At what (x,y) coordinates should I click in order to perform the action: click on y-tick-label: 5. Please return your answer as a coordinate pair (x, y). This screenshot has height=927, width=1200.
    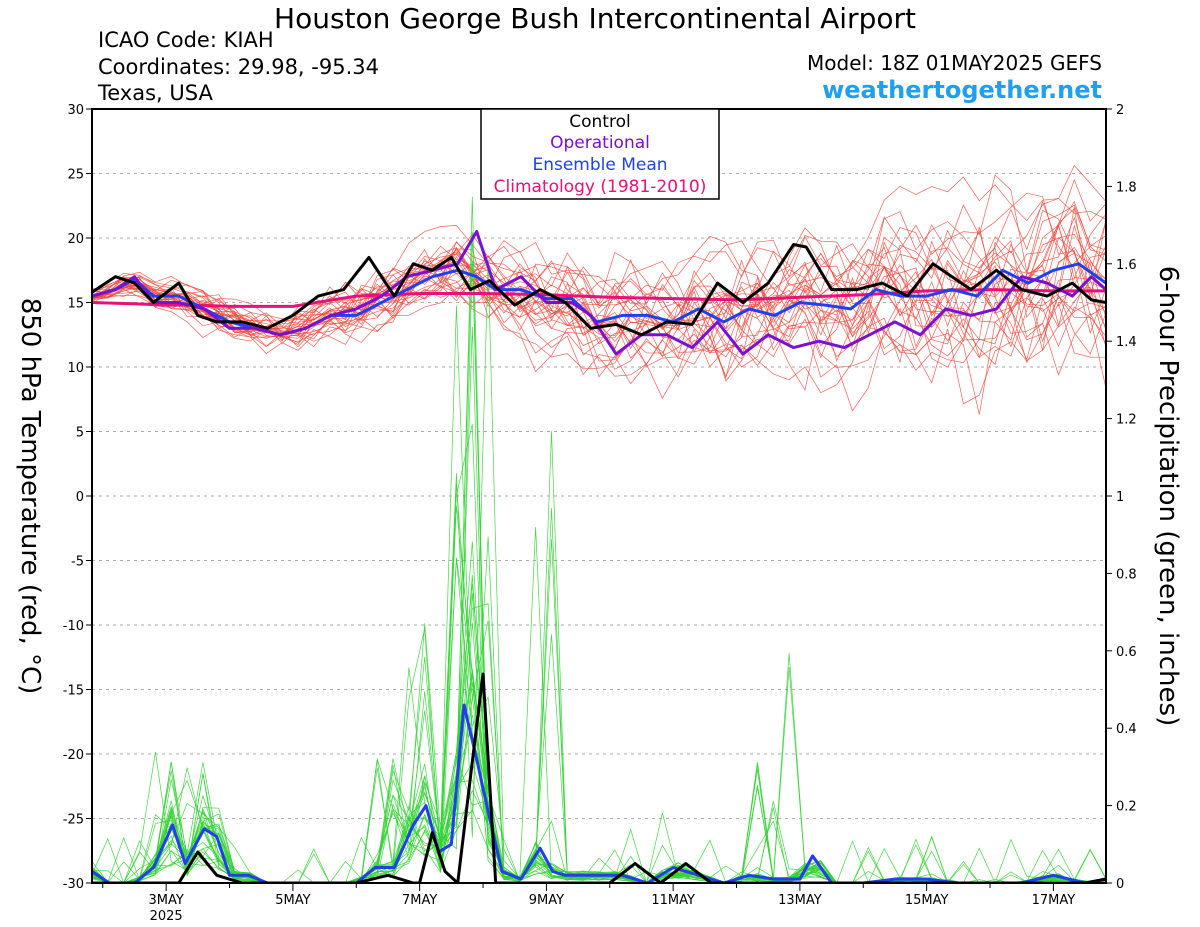
    Looking at the image, I should click on (80, 433).